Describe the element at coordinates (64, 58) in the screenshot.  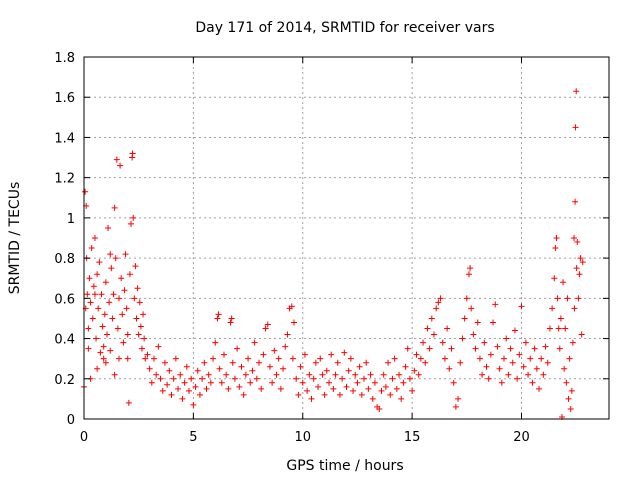
I see `y-tick-label: 1.8` at that location.